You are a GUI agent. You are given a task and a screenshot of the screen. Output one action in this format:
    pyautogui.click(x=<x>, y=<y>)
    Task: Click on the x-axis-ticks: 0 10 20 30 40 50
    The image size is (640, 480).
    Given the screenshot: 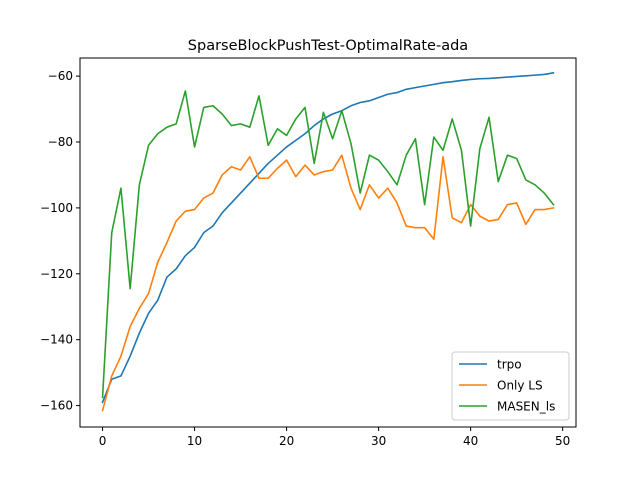 What is the action you would take?
    pyautogui.click(x=334, y=437)
    